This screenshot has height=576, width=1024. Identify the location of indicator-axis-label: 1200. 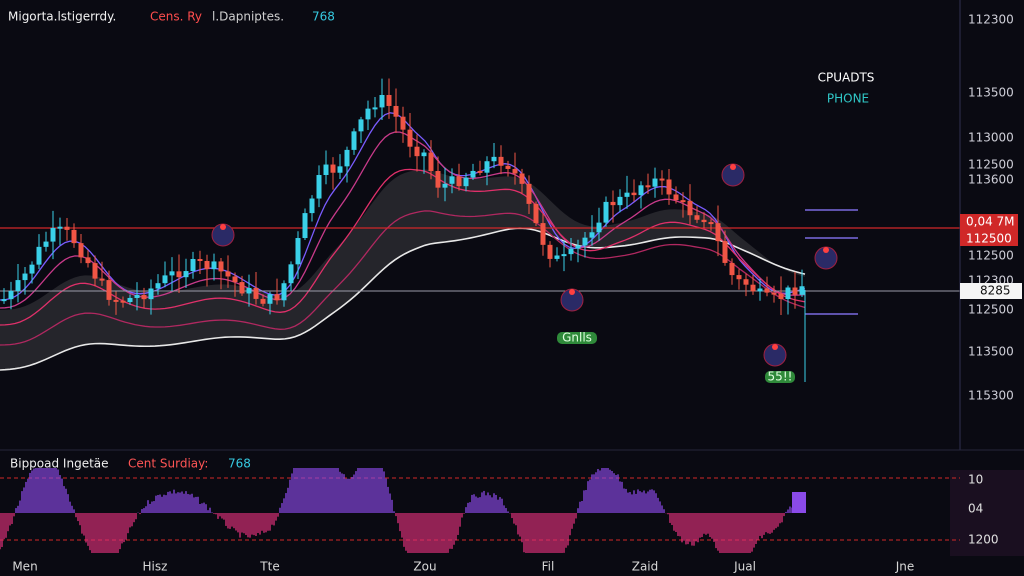
(983, 540).